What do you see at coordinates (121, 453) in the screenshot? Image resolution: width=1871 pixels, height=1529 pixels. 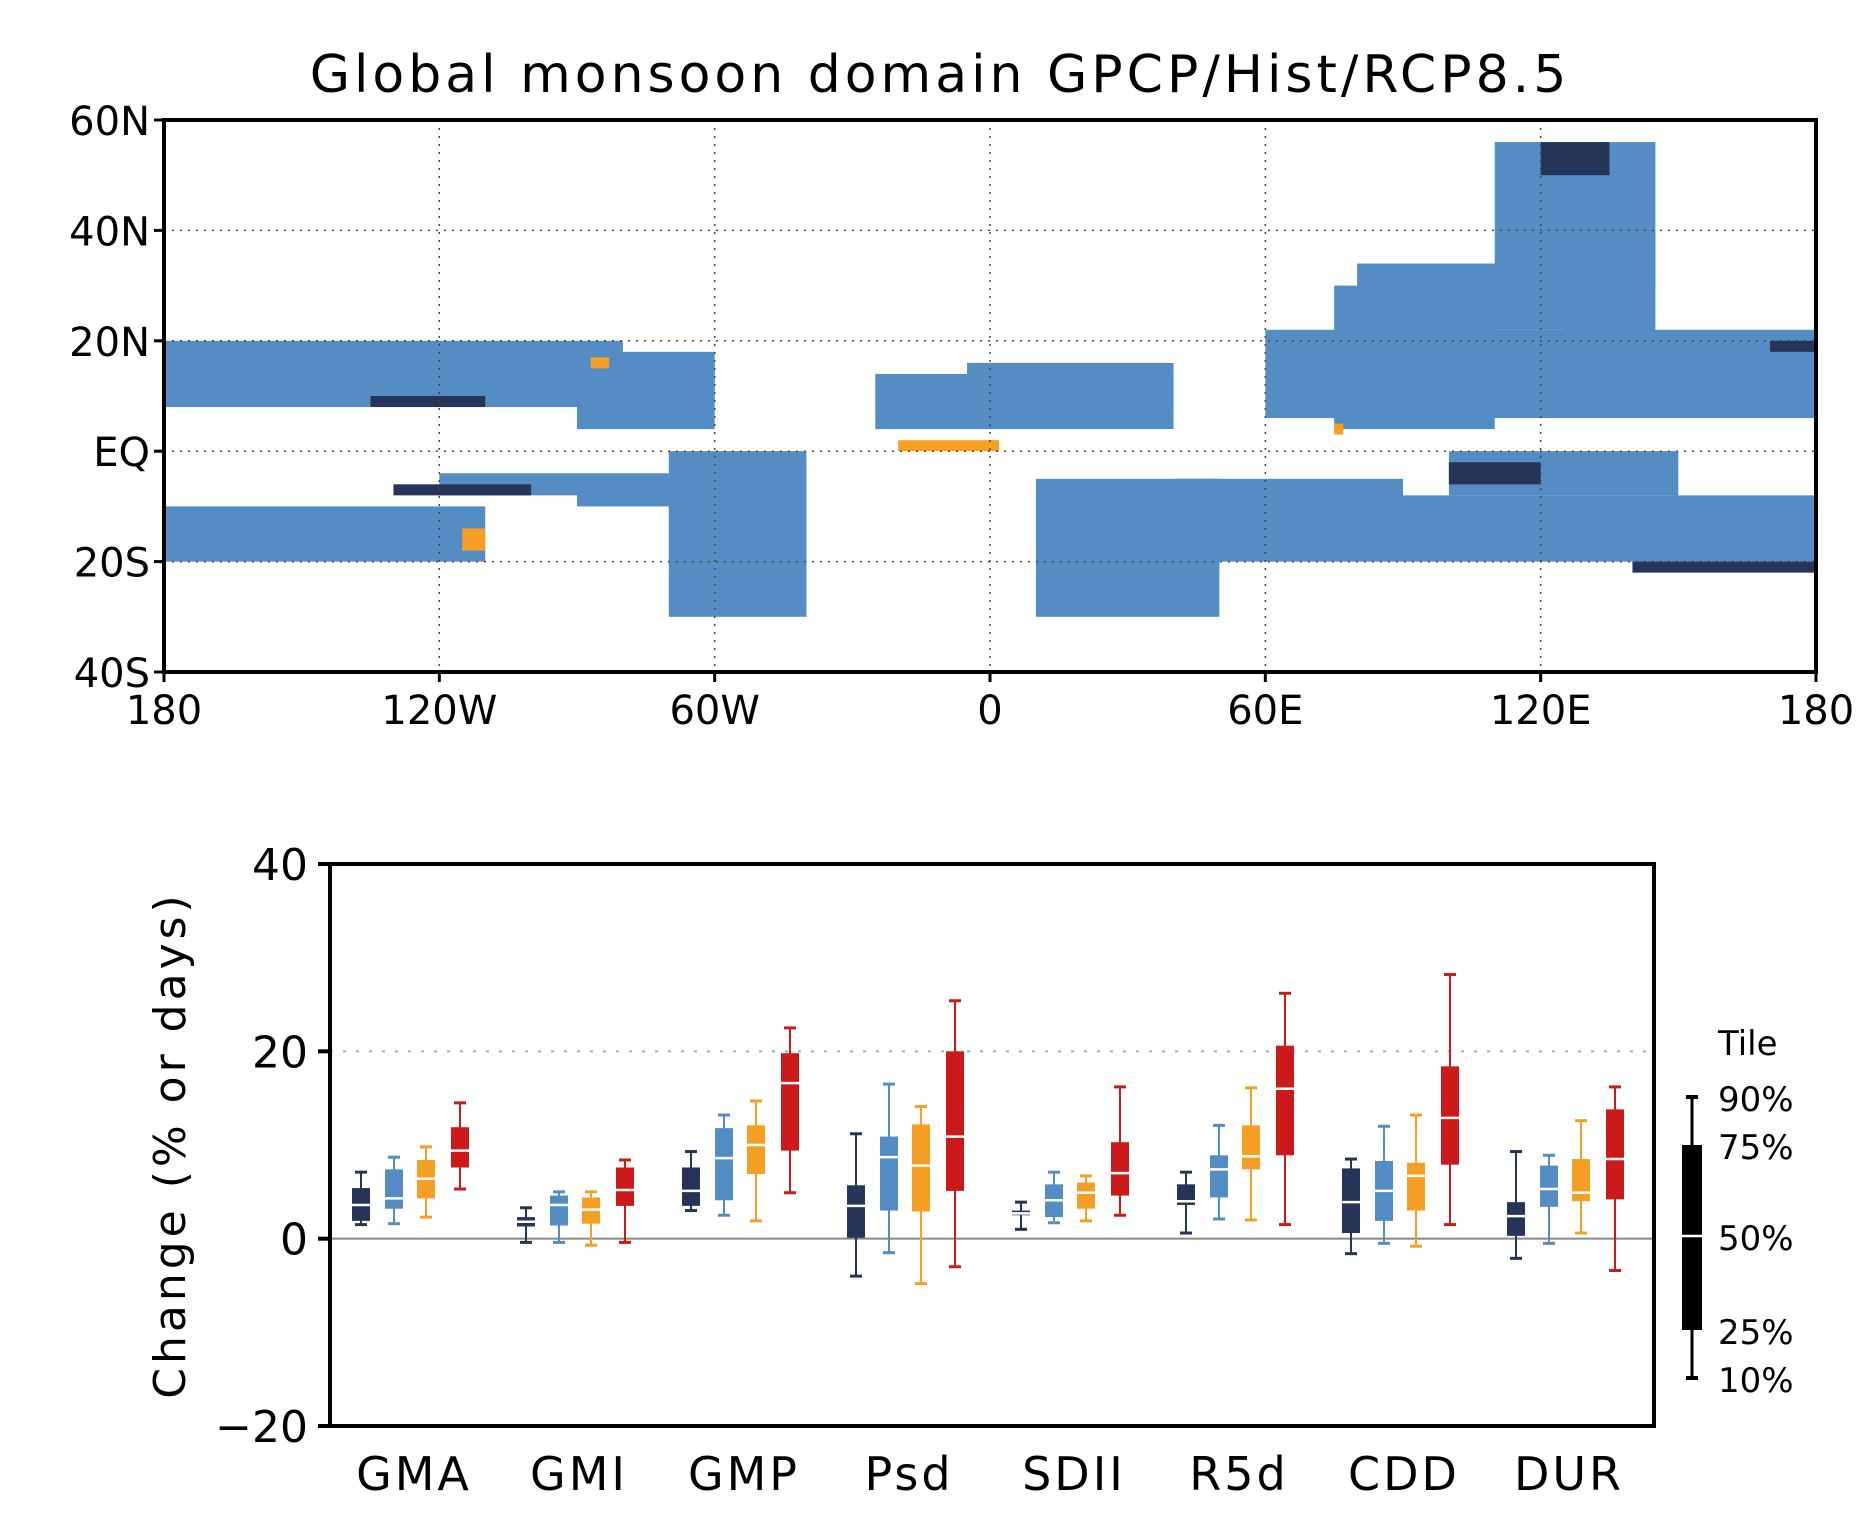 I see `map-ytick-label: EQ` at bounding box center [121, 453].